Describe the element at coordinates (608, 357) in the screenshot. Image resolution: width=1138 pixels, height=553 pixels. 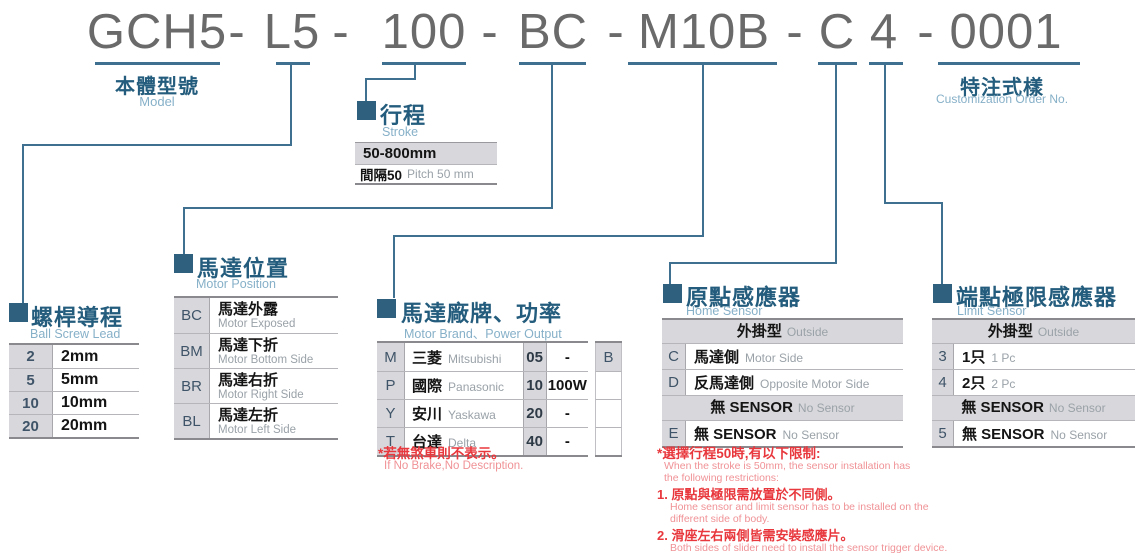
I see `brake-code-cell: B` at that location.